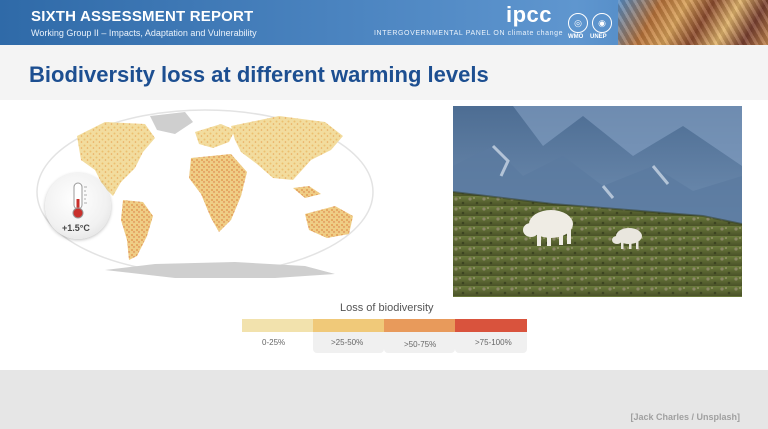 Image resolution: width=768 pixels, height=429 pixels. What do you see at coordinates (287, 148) in the screenshot?
I see `asia-shape` at bounding box center [287, 148].